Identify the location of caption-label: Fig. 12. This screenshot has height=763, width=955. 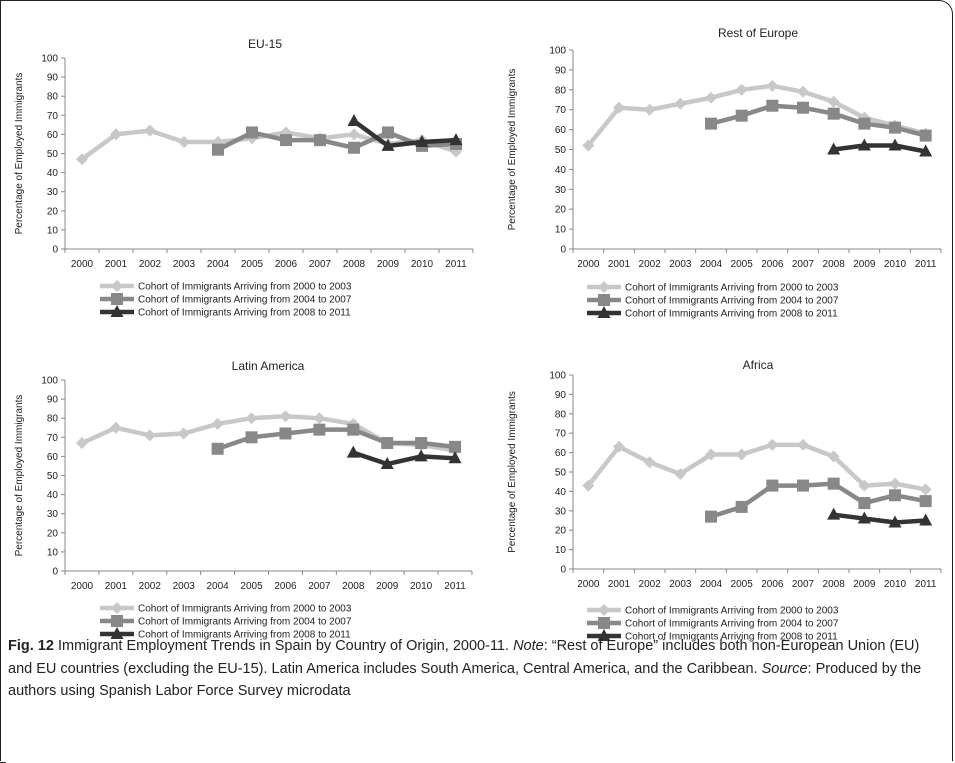
(31, 646).